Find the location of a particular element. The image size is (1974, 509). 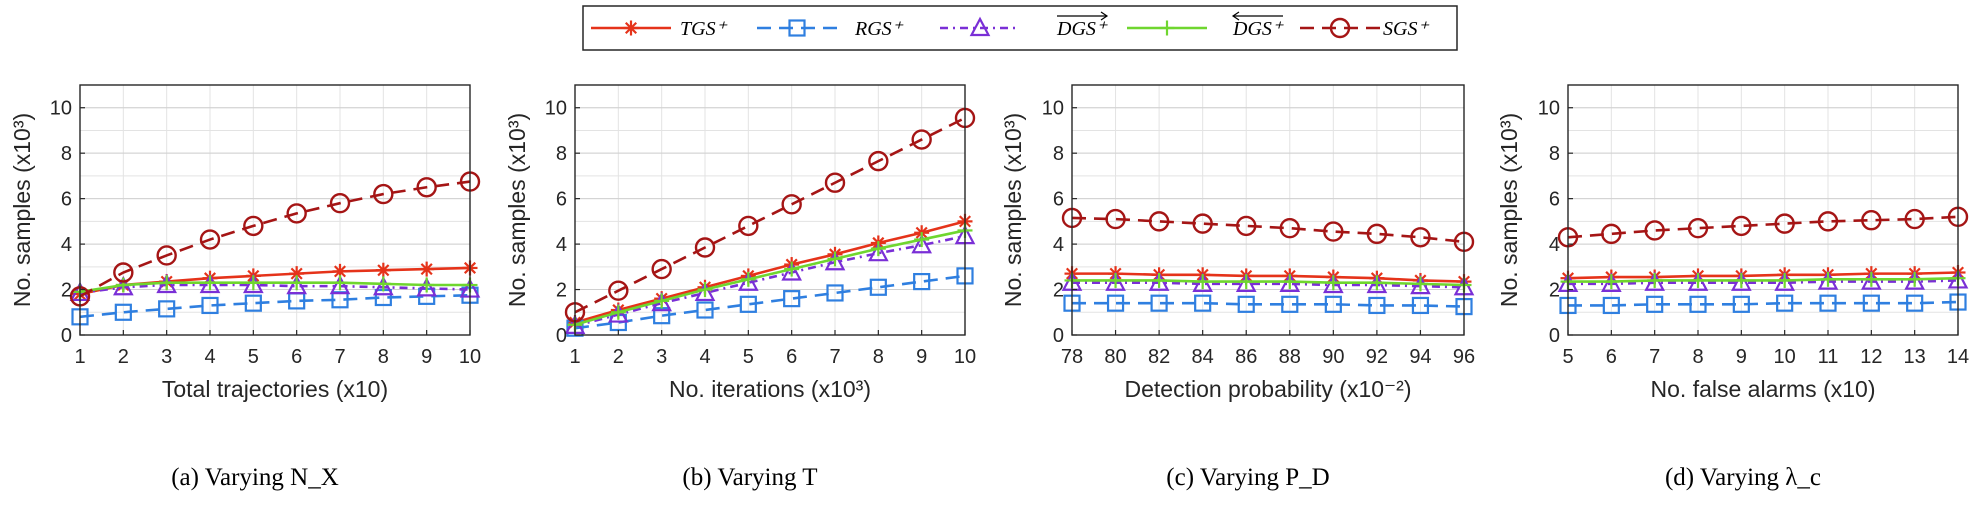

panel-caption: (c) Varying P_D is located at coordinates (1247, 477).